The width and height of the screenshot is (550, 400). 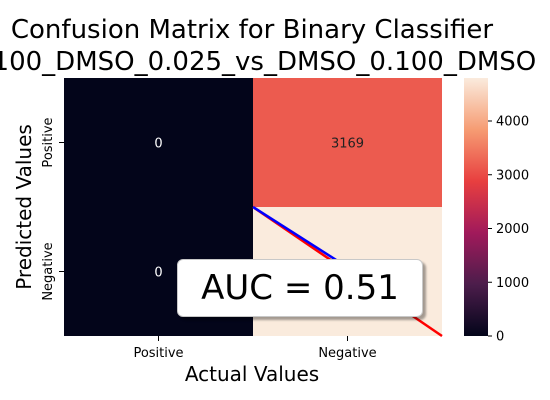 I want to click on colorbar-tick-label: 2000, so click(x=512, y=229).